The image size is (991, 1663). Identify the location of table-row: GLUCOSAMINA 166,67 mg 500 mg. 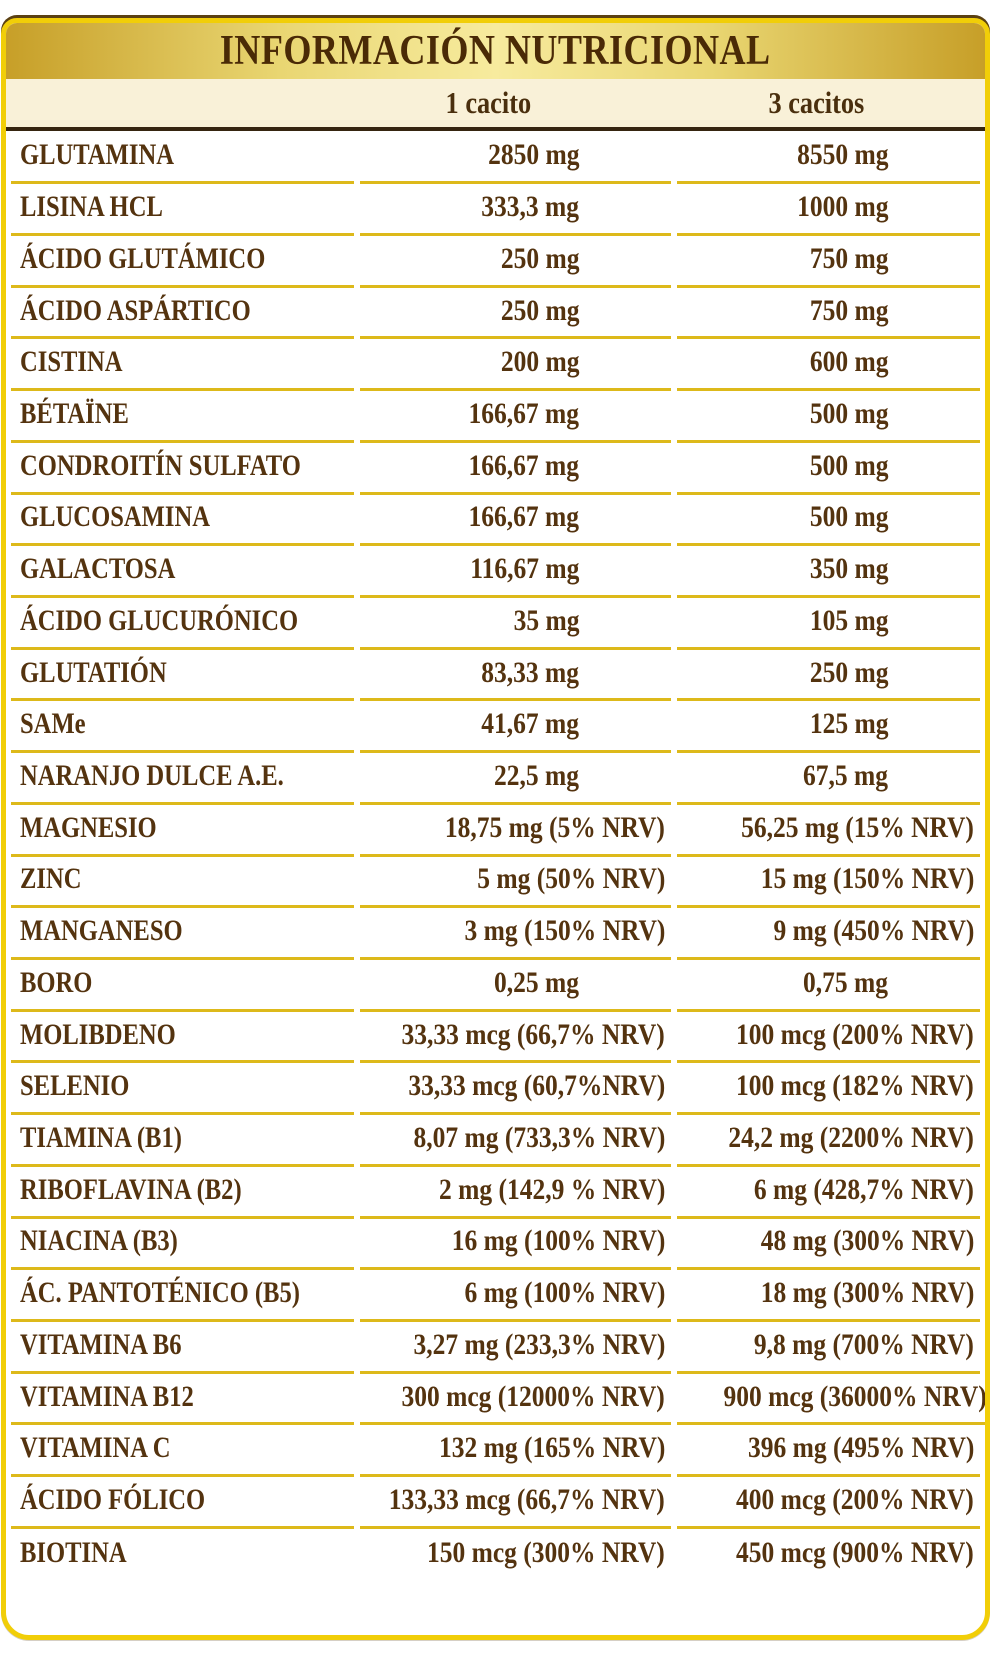
(495, 520).